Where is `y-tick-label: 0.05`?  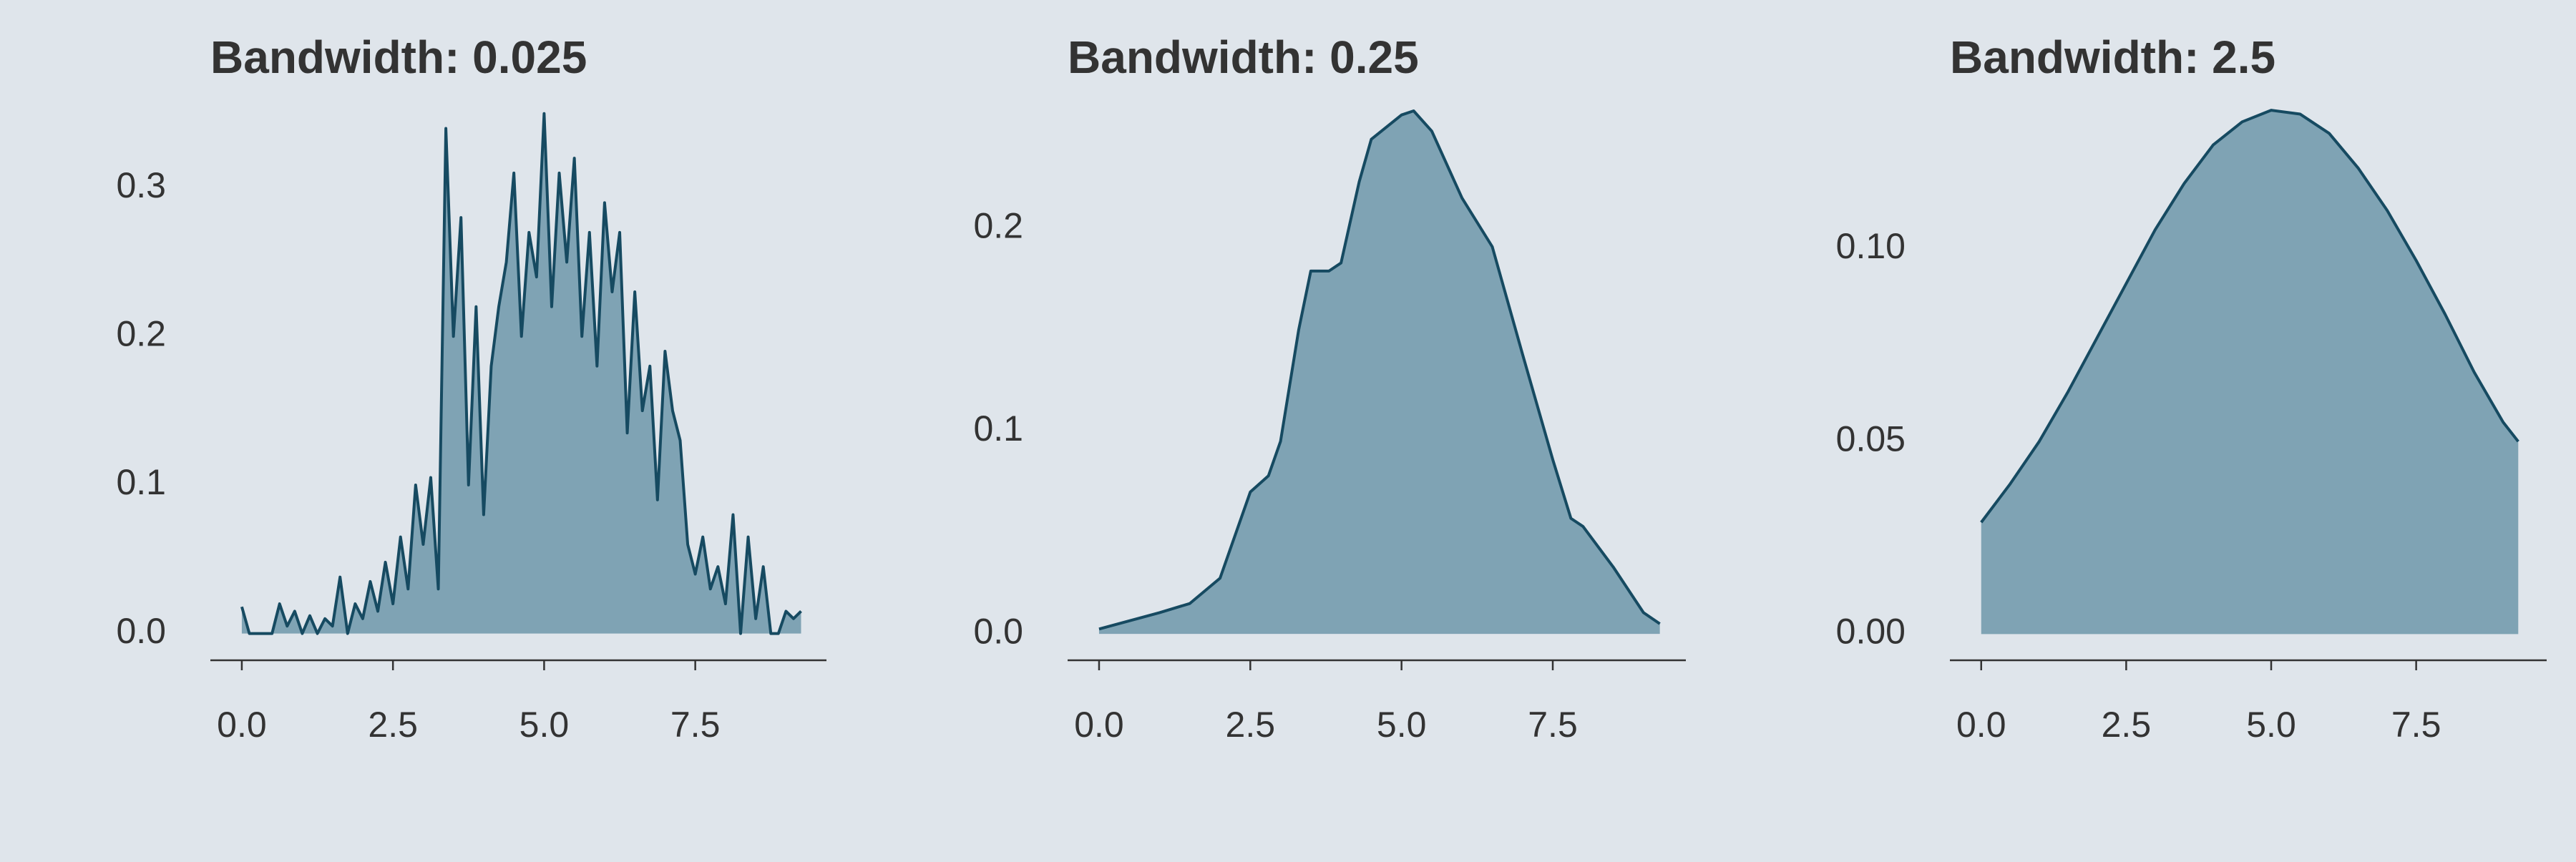
y-tick-label: 0.05 is located at coordinates (1871, 438).